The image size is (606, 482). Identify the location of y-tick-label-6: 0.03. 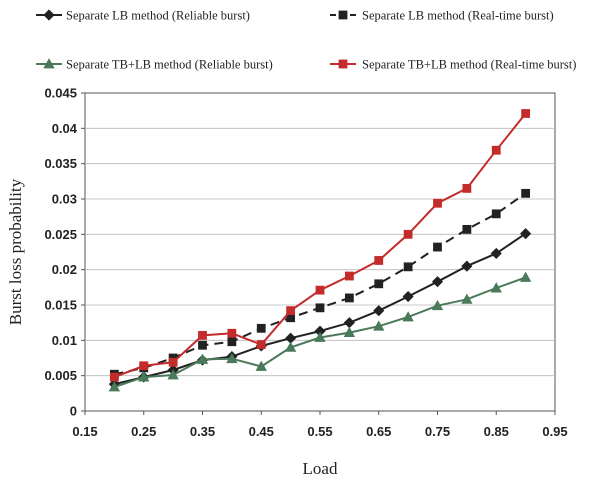
(64, 199).